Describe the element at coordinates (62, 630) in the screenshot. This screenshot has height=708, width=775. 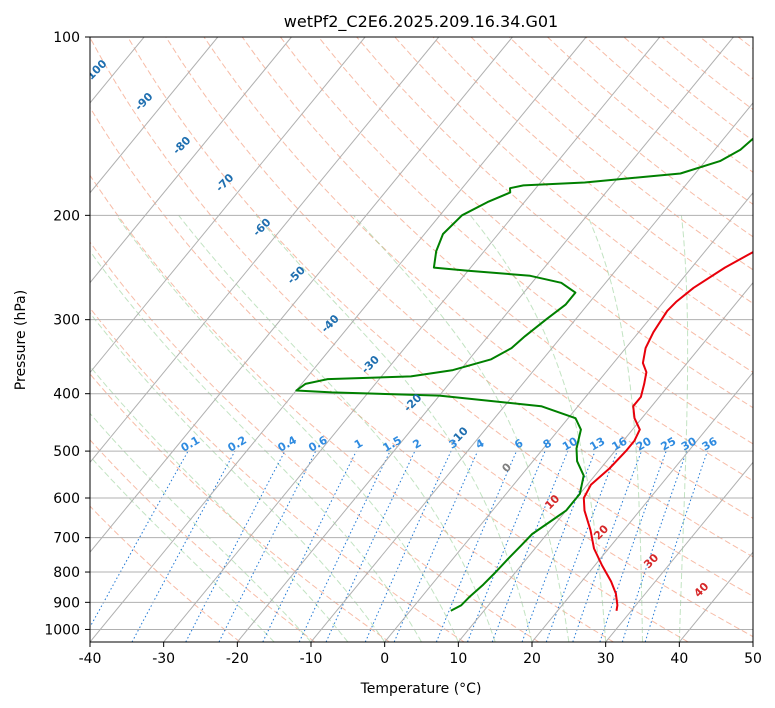
I see `y-tick-label: 1000` at that location.